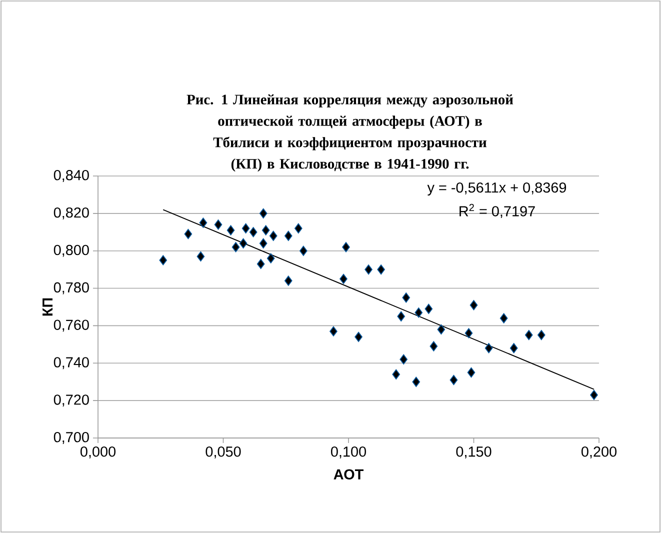 The image size is (661, 533). Describe the element at coordinates (71, 438) in the screenshot. I see `y-tick-label: 0,700` at that location.